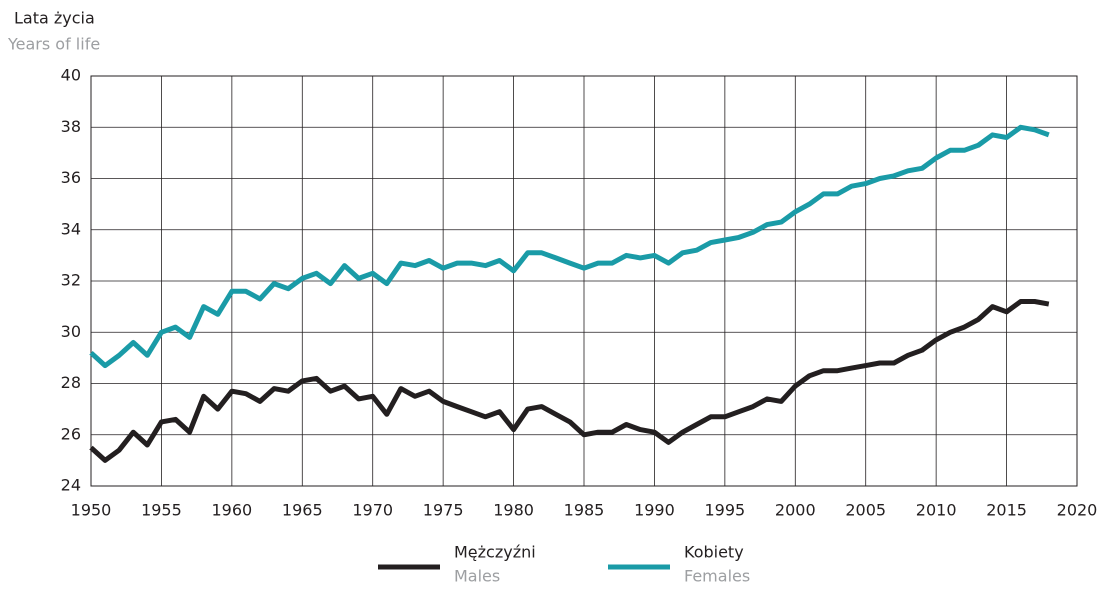 The height and width of the screenshot is (589, 1099). I want to click on legend-label: Mężczyźni, so click(495, 552).